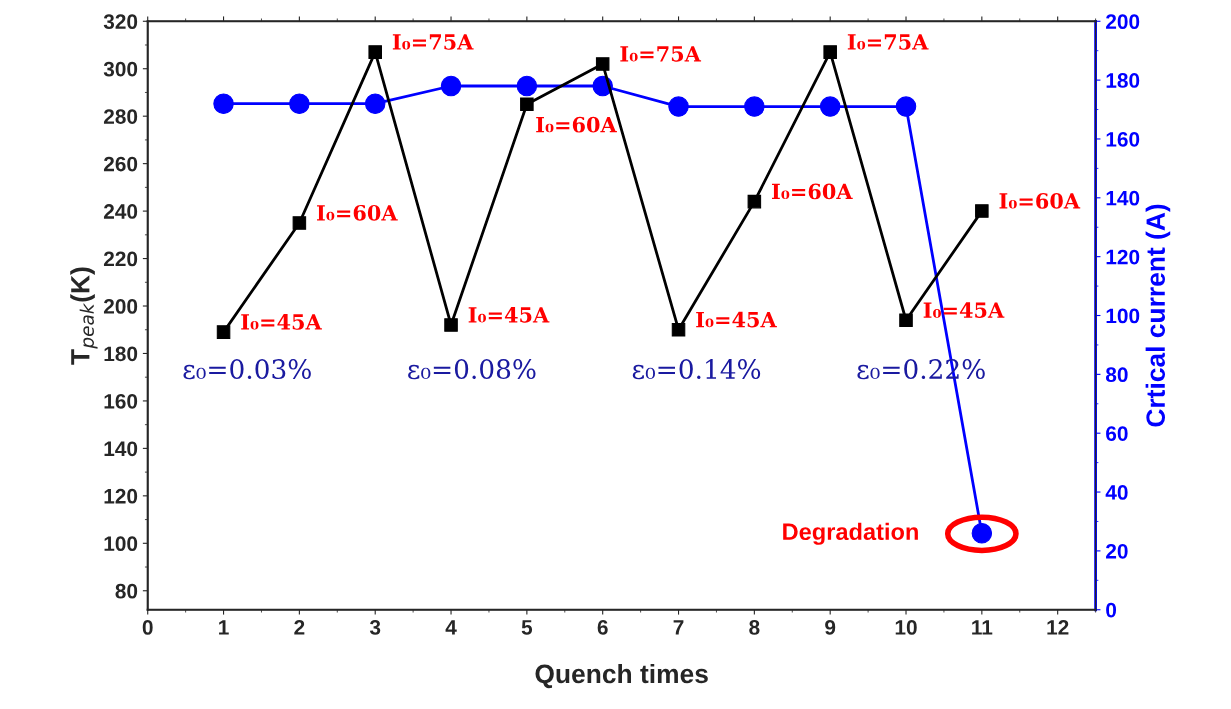  I want to click on y-tick-label: 260, so click(120, 164).